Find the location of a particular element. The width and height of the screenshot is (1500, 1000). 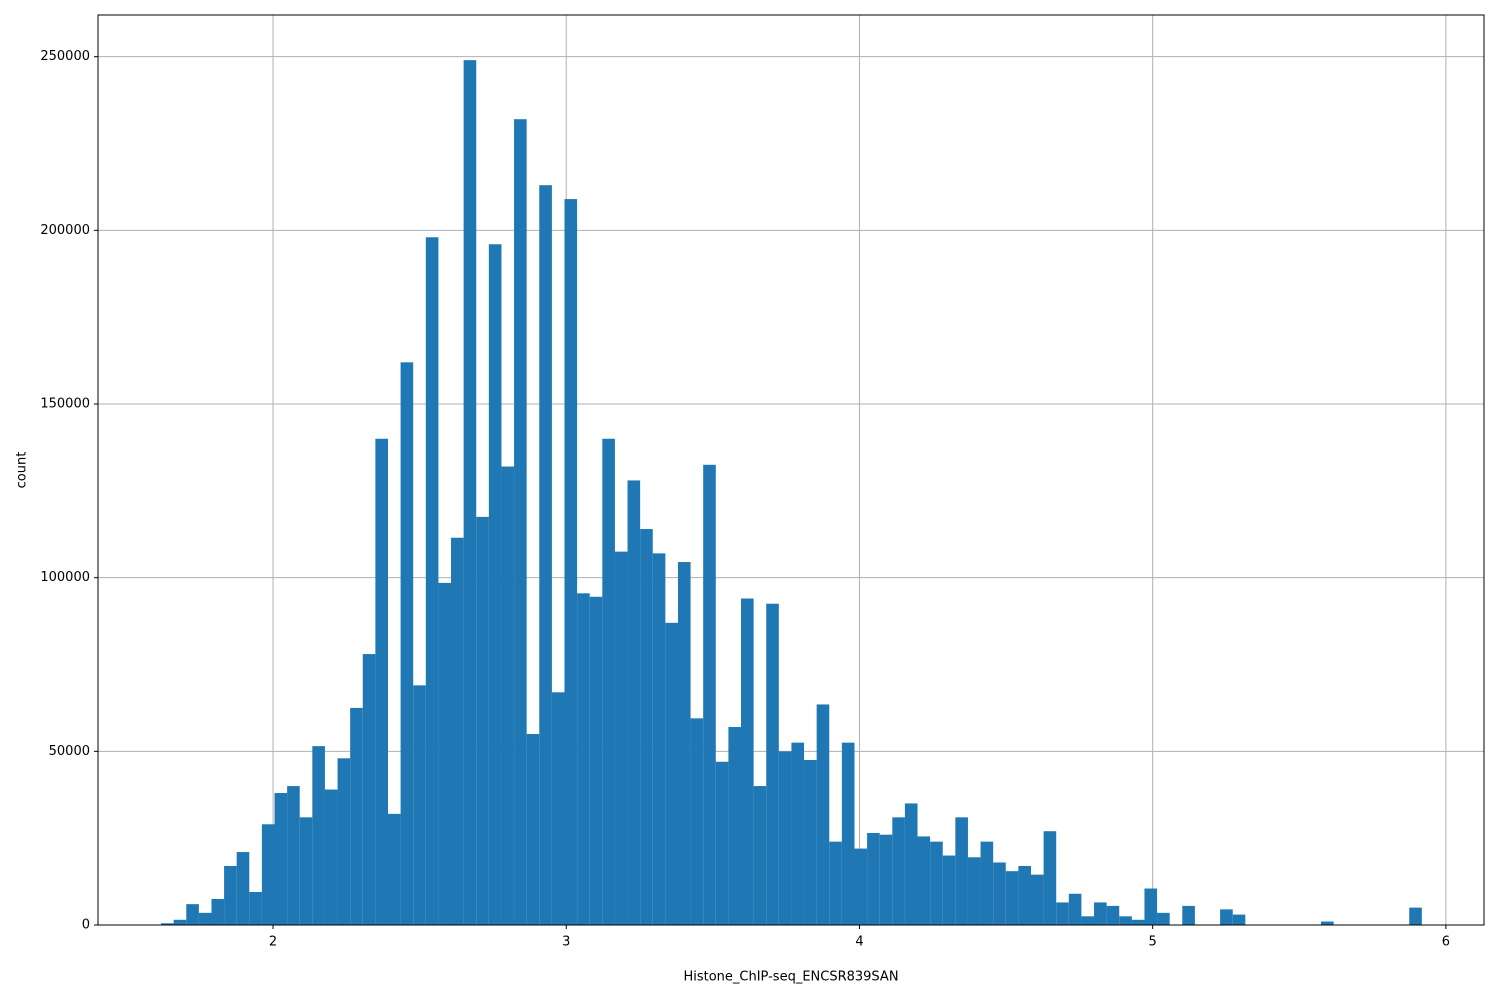

x-tick-label: 6 is located at coordinates (1446, 942).